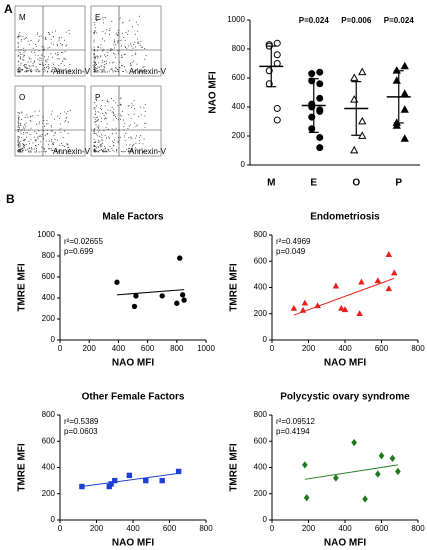 The image size is (427, 550). Describe the element at coordinates (83, 241) in the screenshot. I see `annotation: r²=0.02655` at that location.